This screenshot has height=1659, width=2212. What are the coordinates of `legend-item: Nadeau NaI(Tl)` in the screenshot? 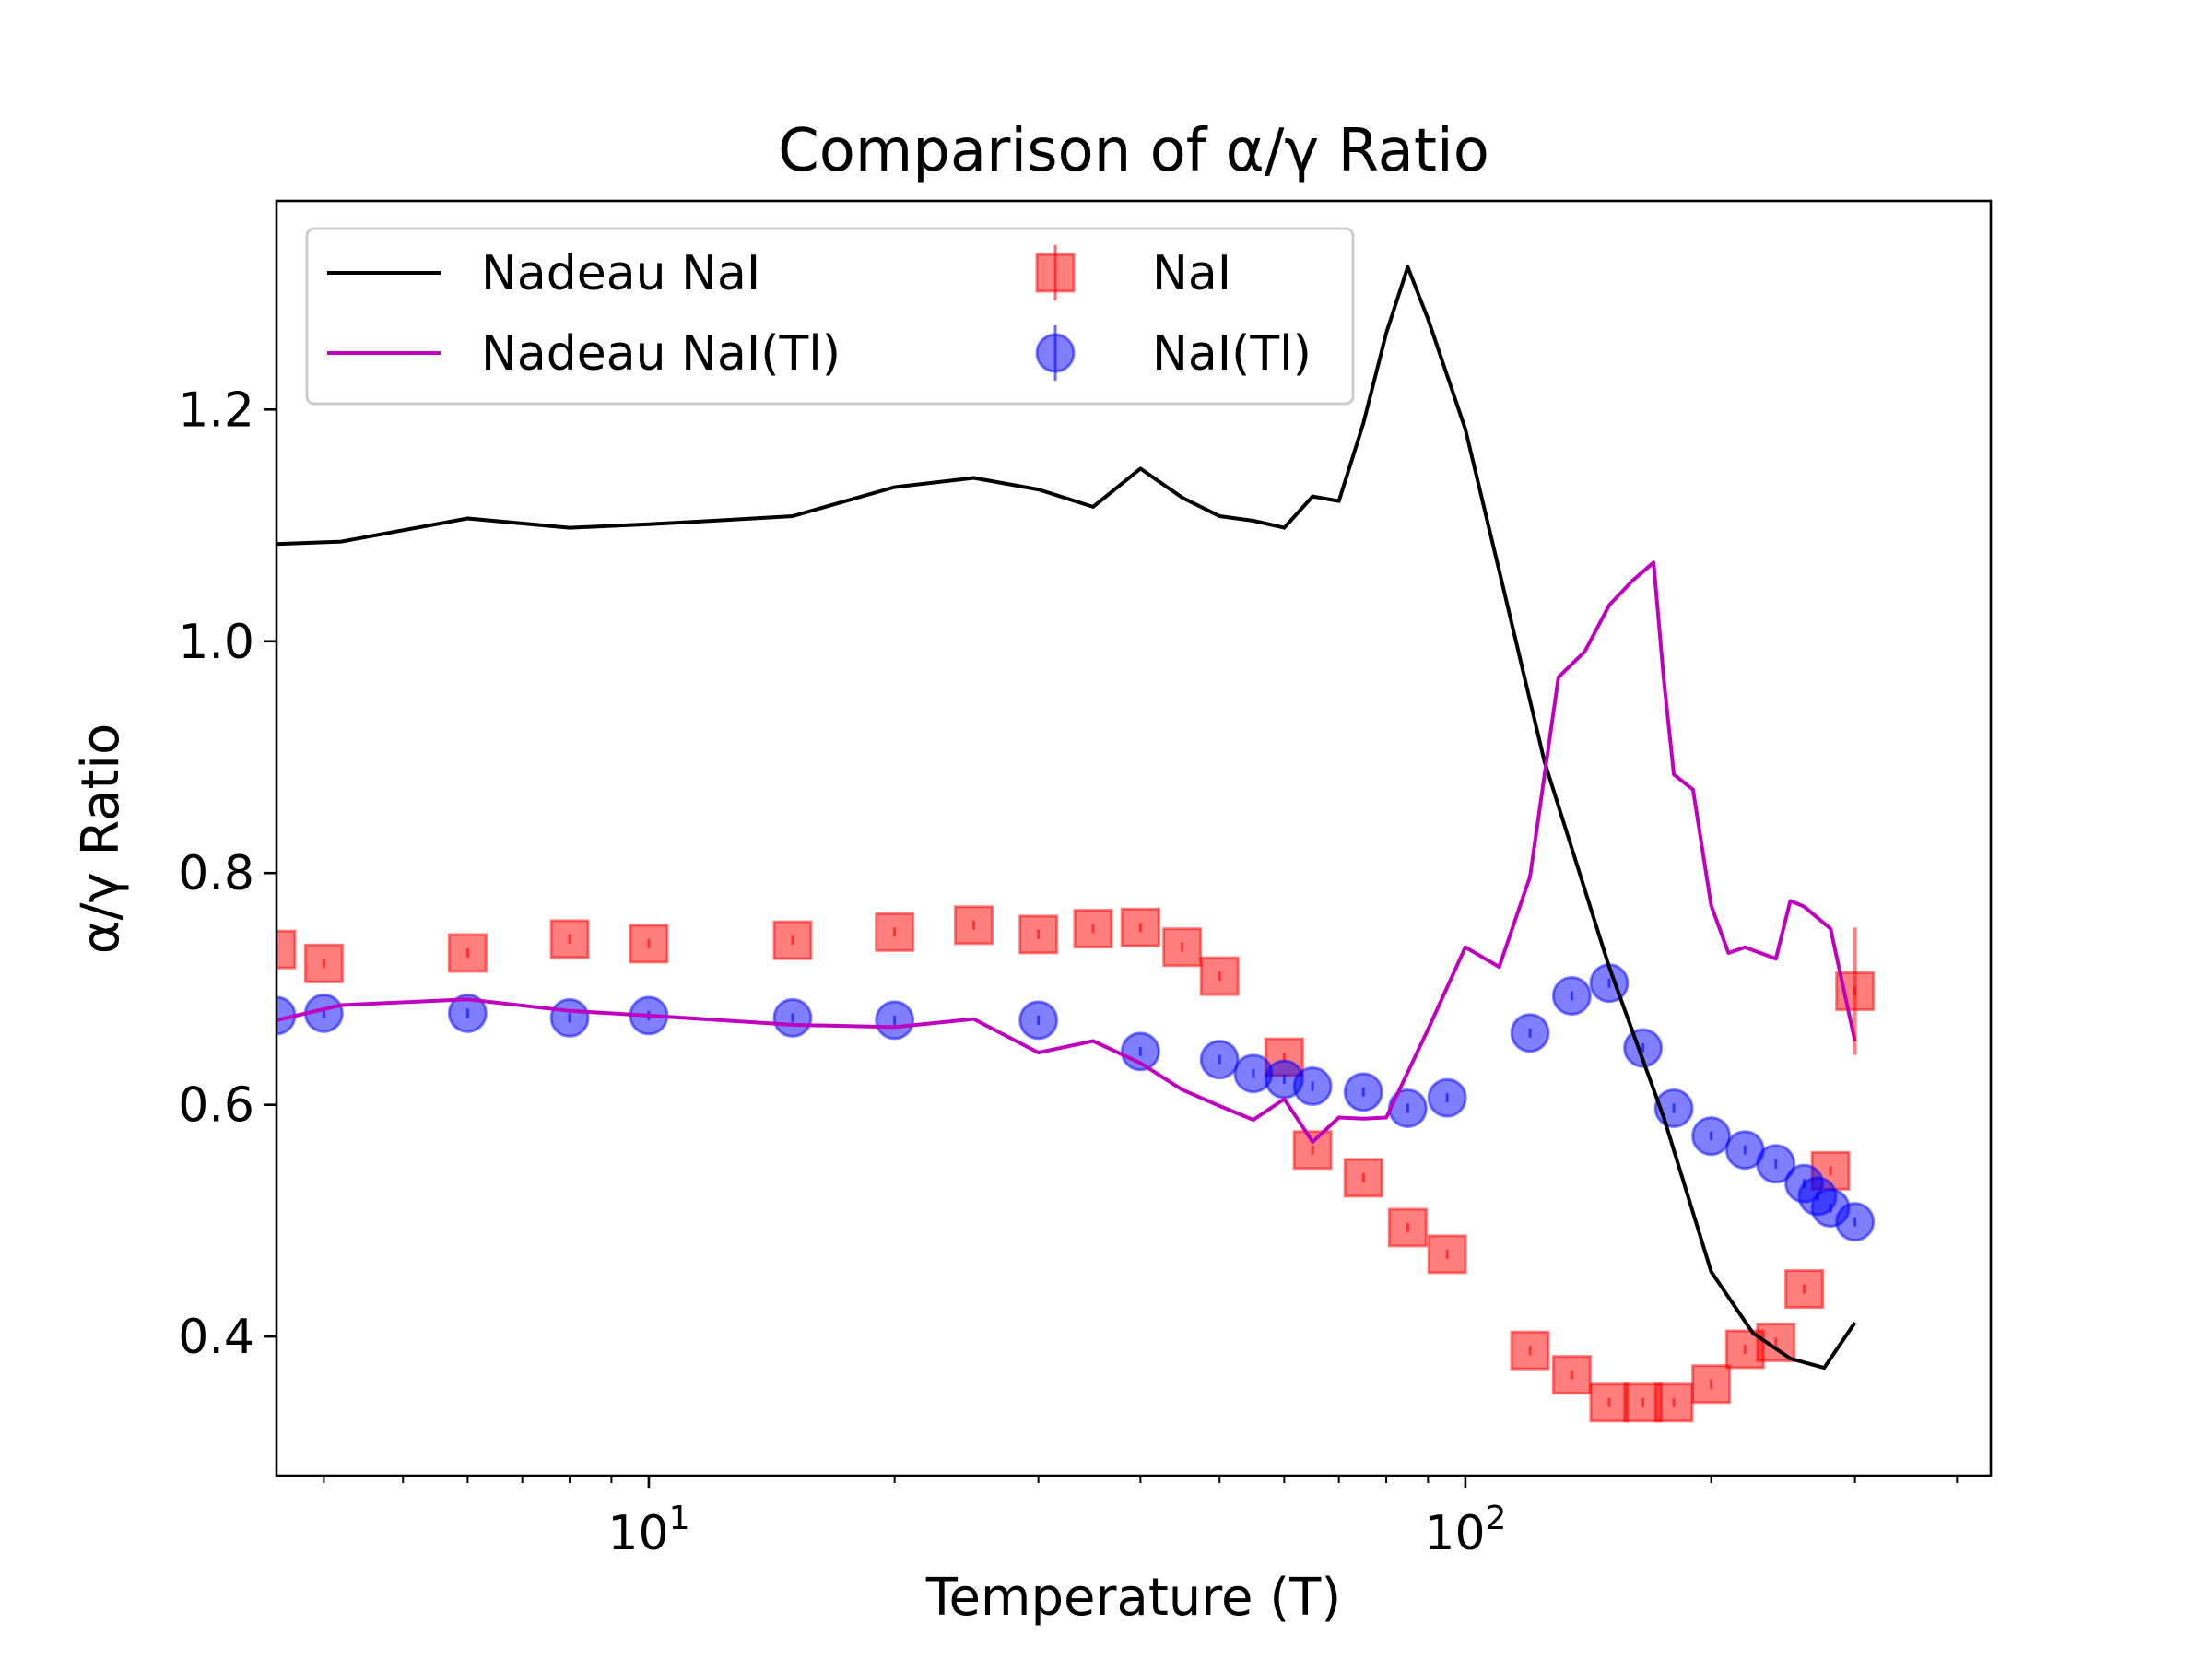 It's located at (584, 354).